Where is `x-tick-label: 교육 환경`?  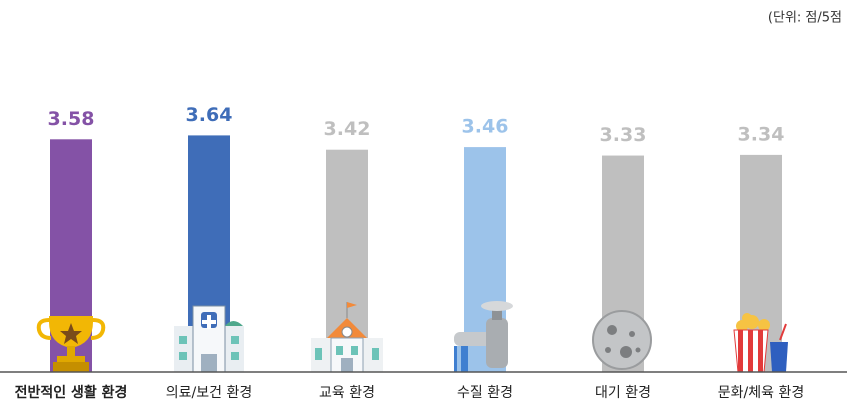
x-tick-label: 교육 환경 is located at coordinates (347, 393).